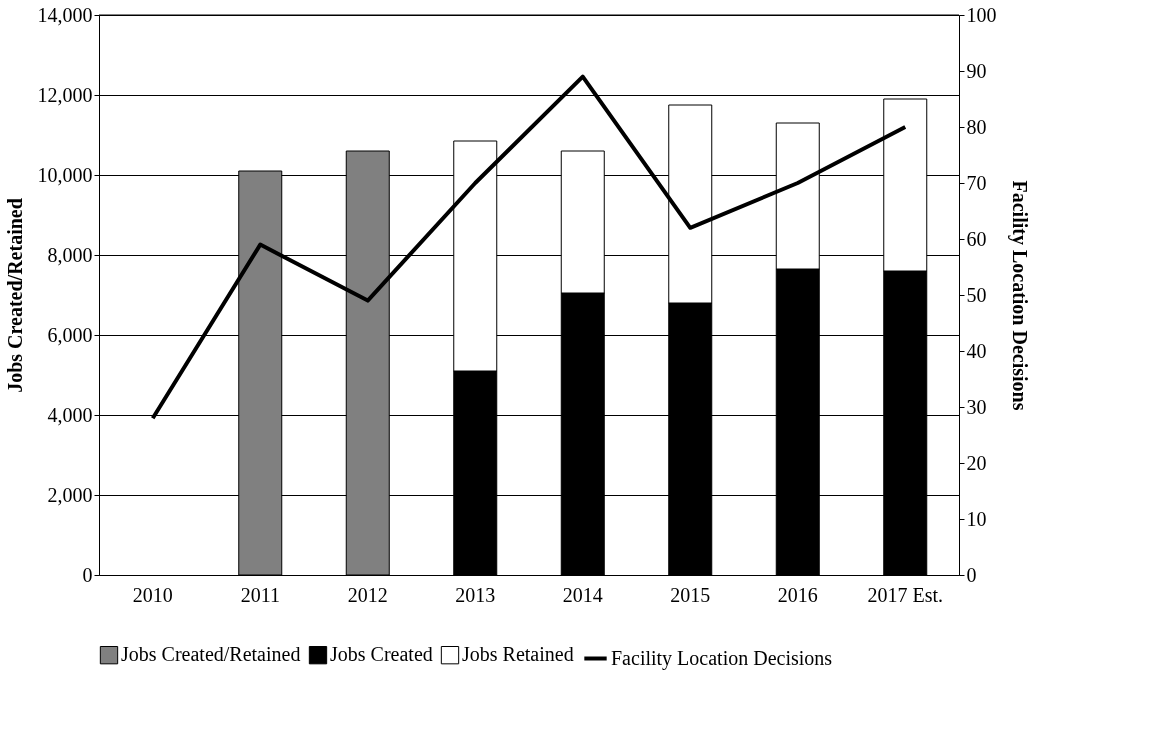 This screenshot has height=738, width=1172. What do you see at coordinates (690, 594) in the screenshot?
I see `x-tick-label: 2015` at bounding box center [690, 594].